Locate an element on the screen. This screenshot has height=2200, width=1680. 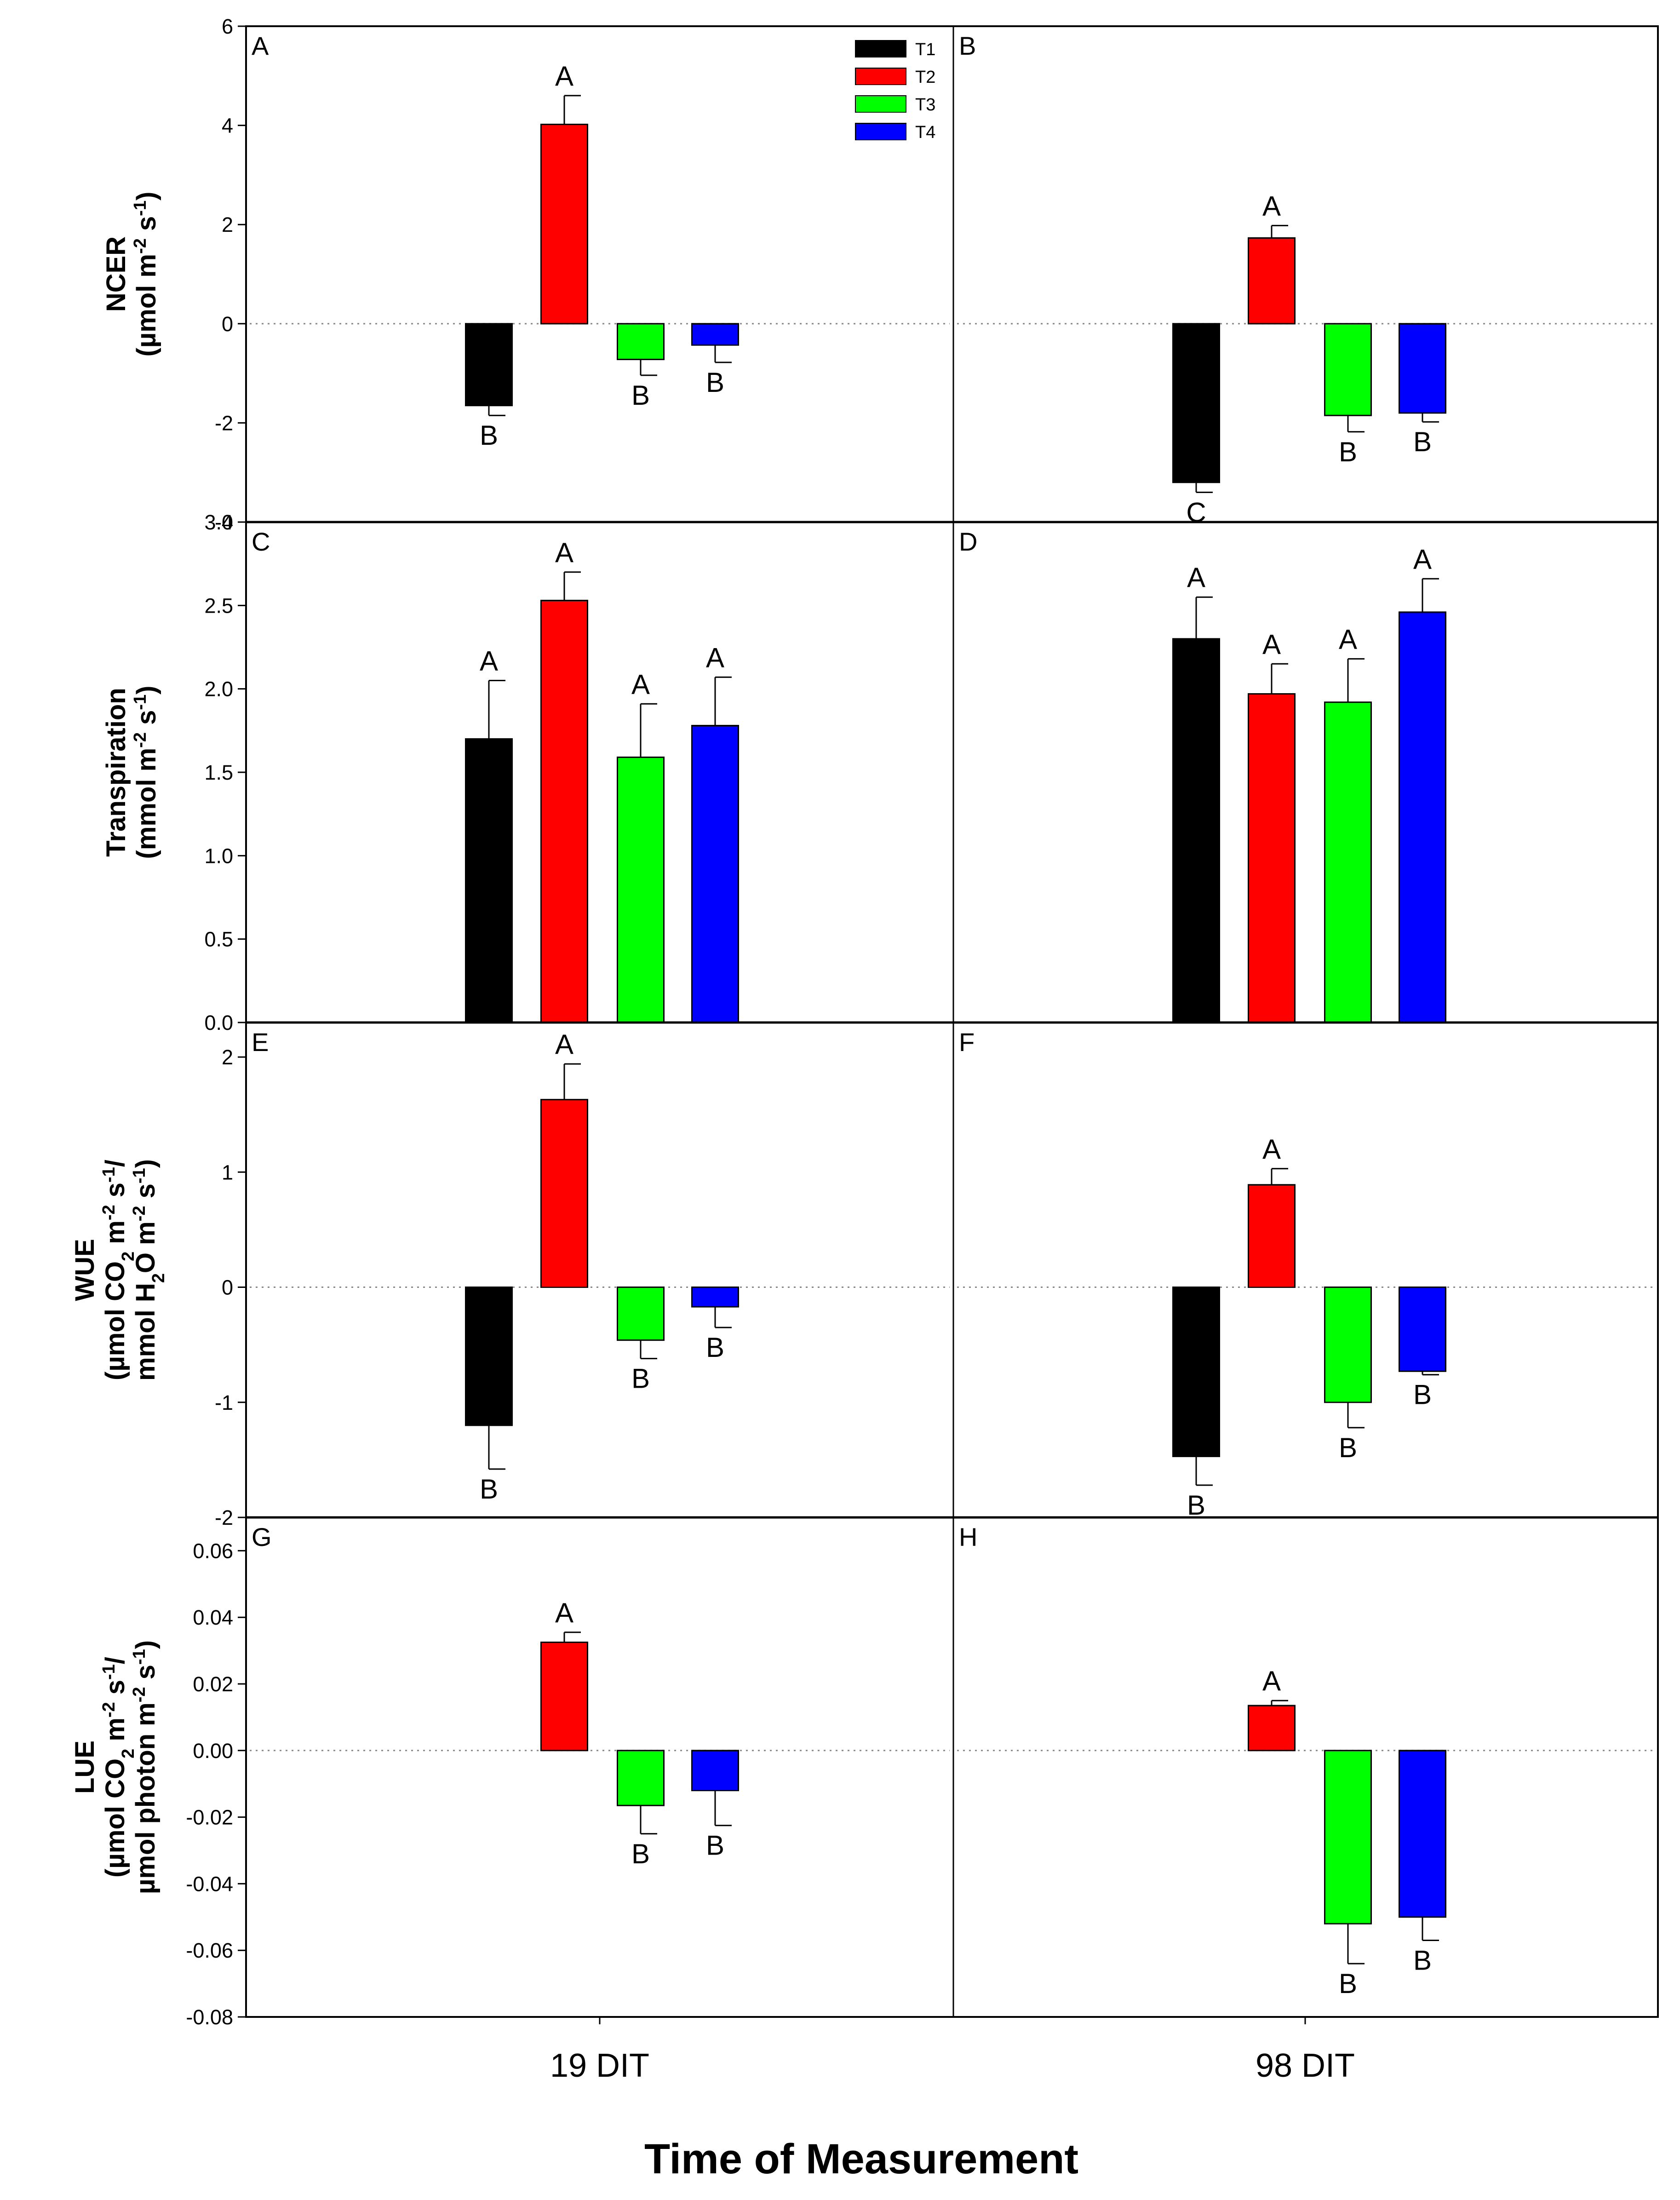
y-tick-label: 0.02 is located at coordinates (213, 1684).